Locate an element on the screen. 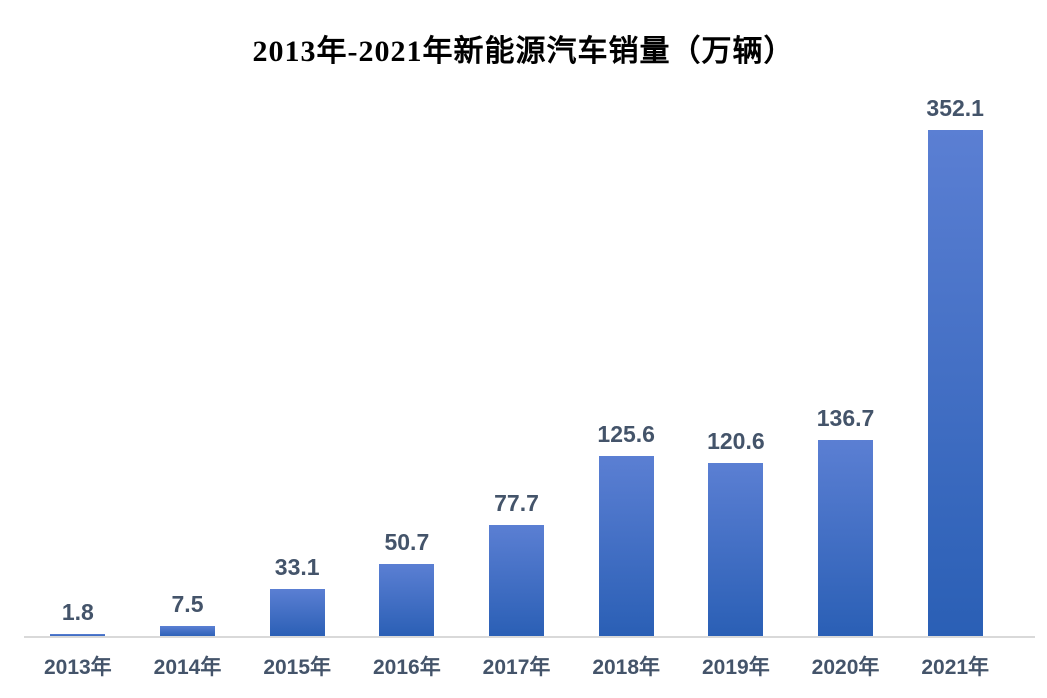  bar-value-label: 77.7 is located at coordinates (516, 503).